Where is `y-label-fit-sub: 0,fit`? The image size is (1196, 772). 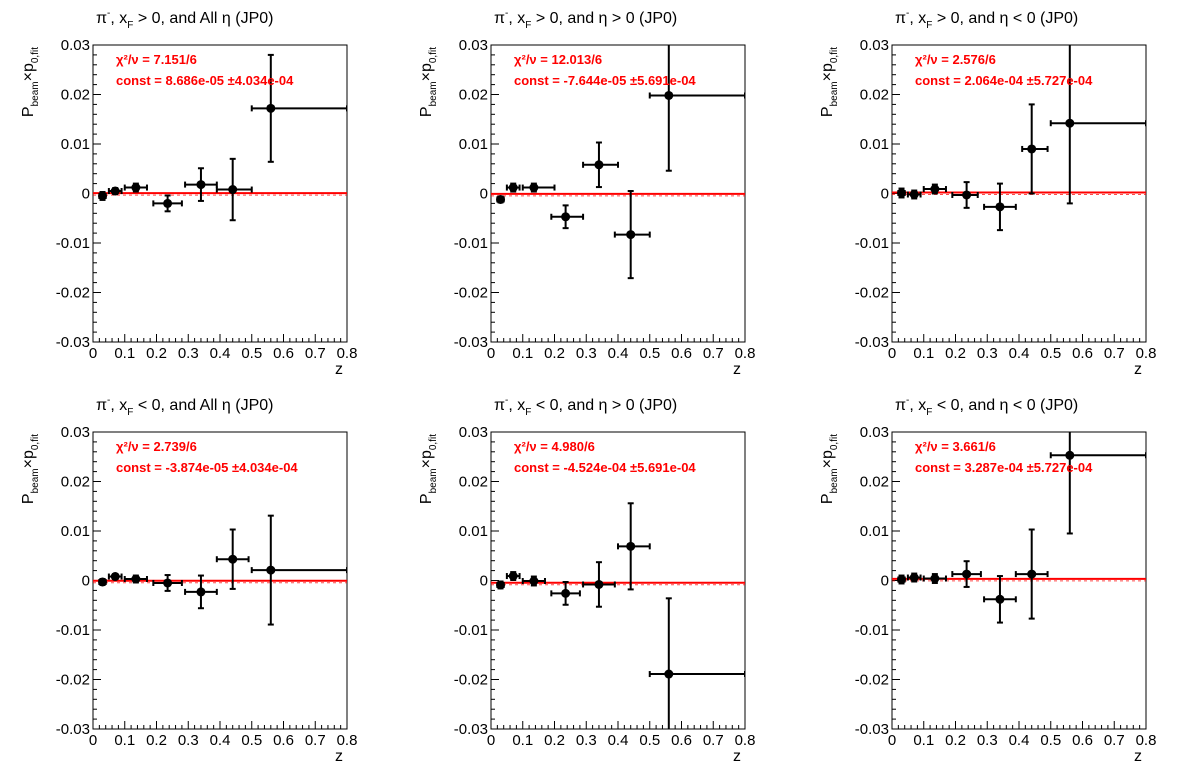
y-label-fit-sub: 0,fit is located at coordinates (834, 55).